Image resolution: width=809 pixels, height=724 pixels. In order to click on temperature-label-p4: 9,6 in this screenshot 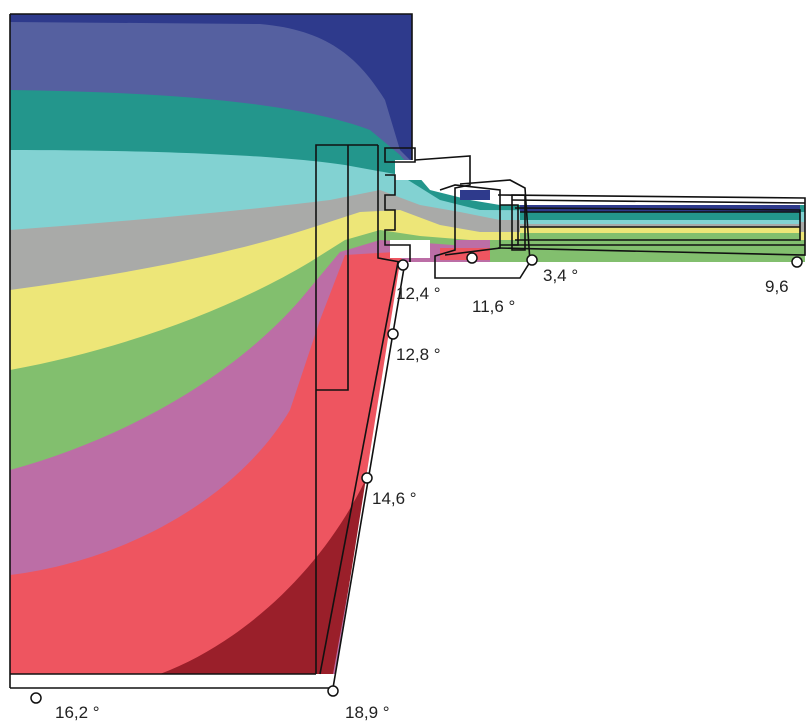, I will do `click(777, 286)`.